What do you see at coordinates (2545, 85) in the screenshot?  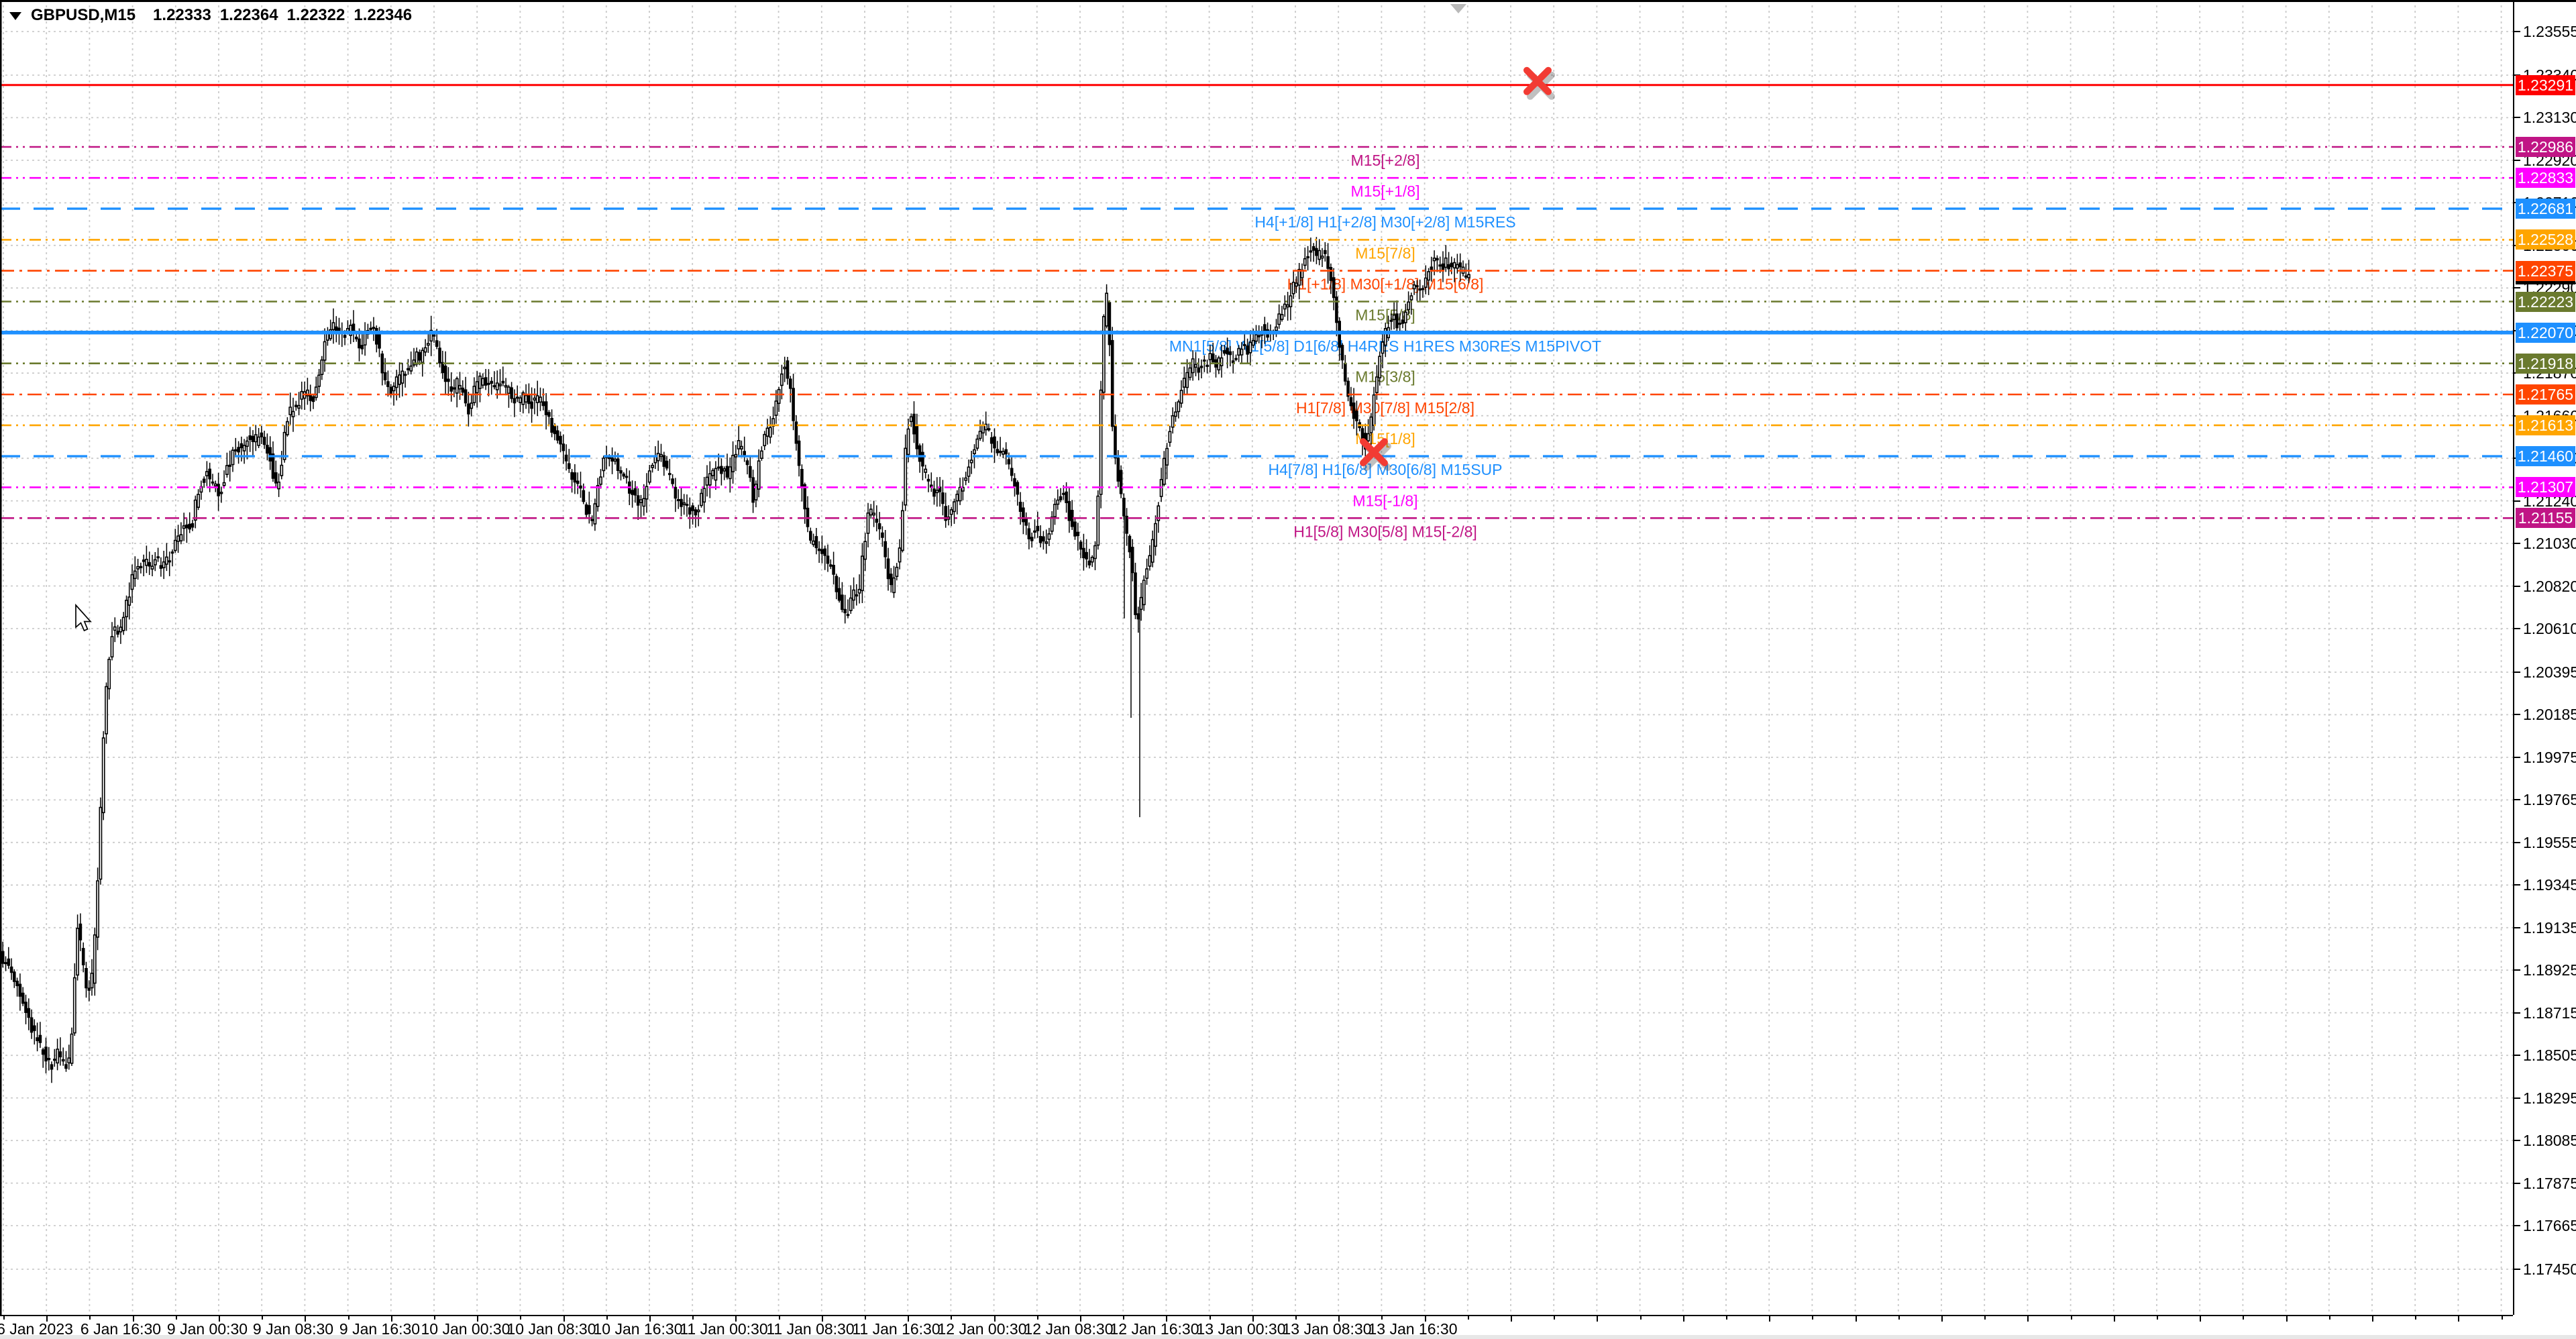 I see `price-level-badge: 1.23291` at bounding box center [2545, 85].